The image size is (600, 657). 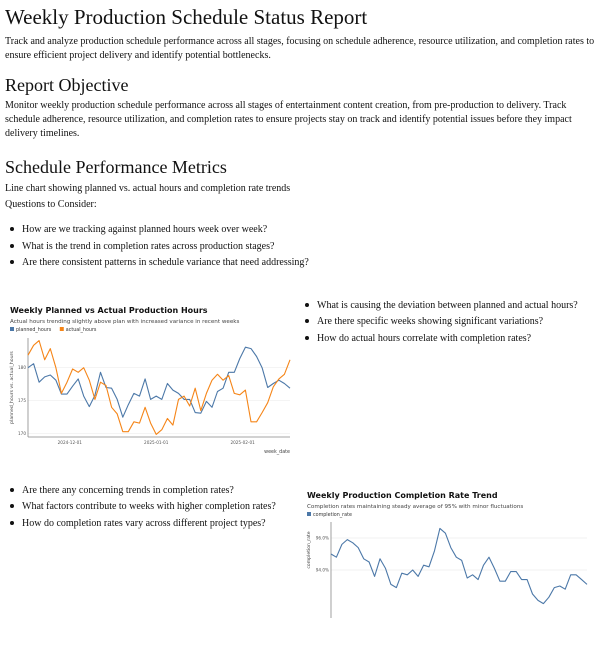 What do you see at coordinates (186, 17) in the screenshot?
I see `page-title: Weekly Production Schedule Status Report` at bounding box center [186, 17].